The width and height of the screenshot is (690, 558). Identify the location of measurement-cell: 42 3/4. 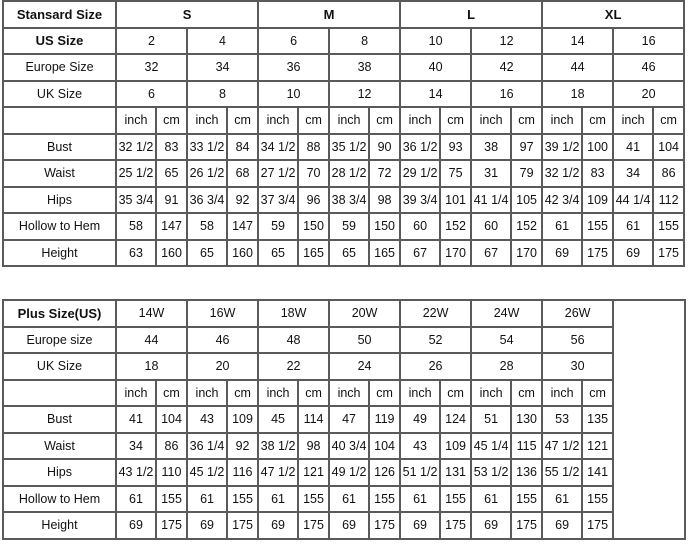
(562, 199).